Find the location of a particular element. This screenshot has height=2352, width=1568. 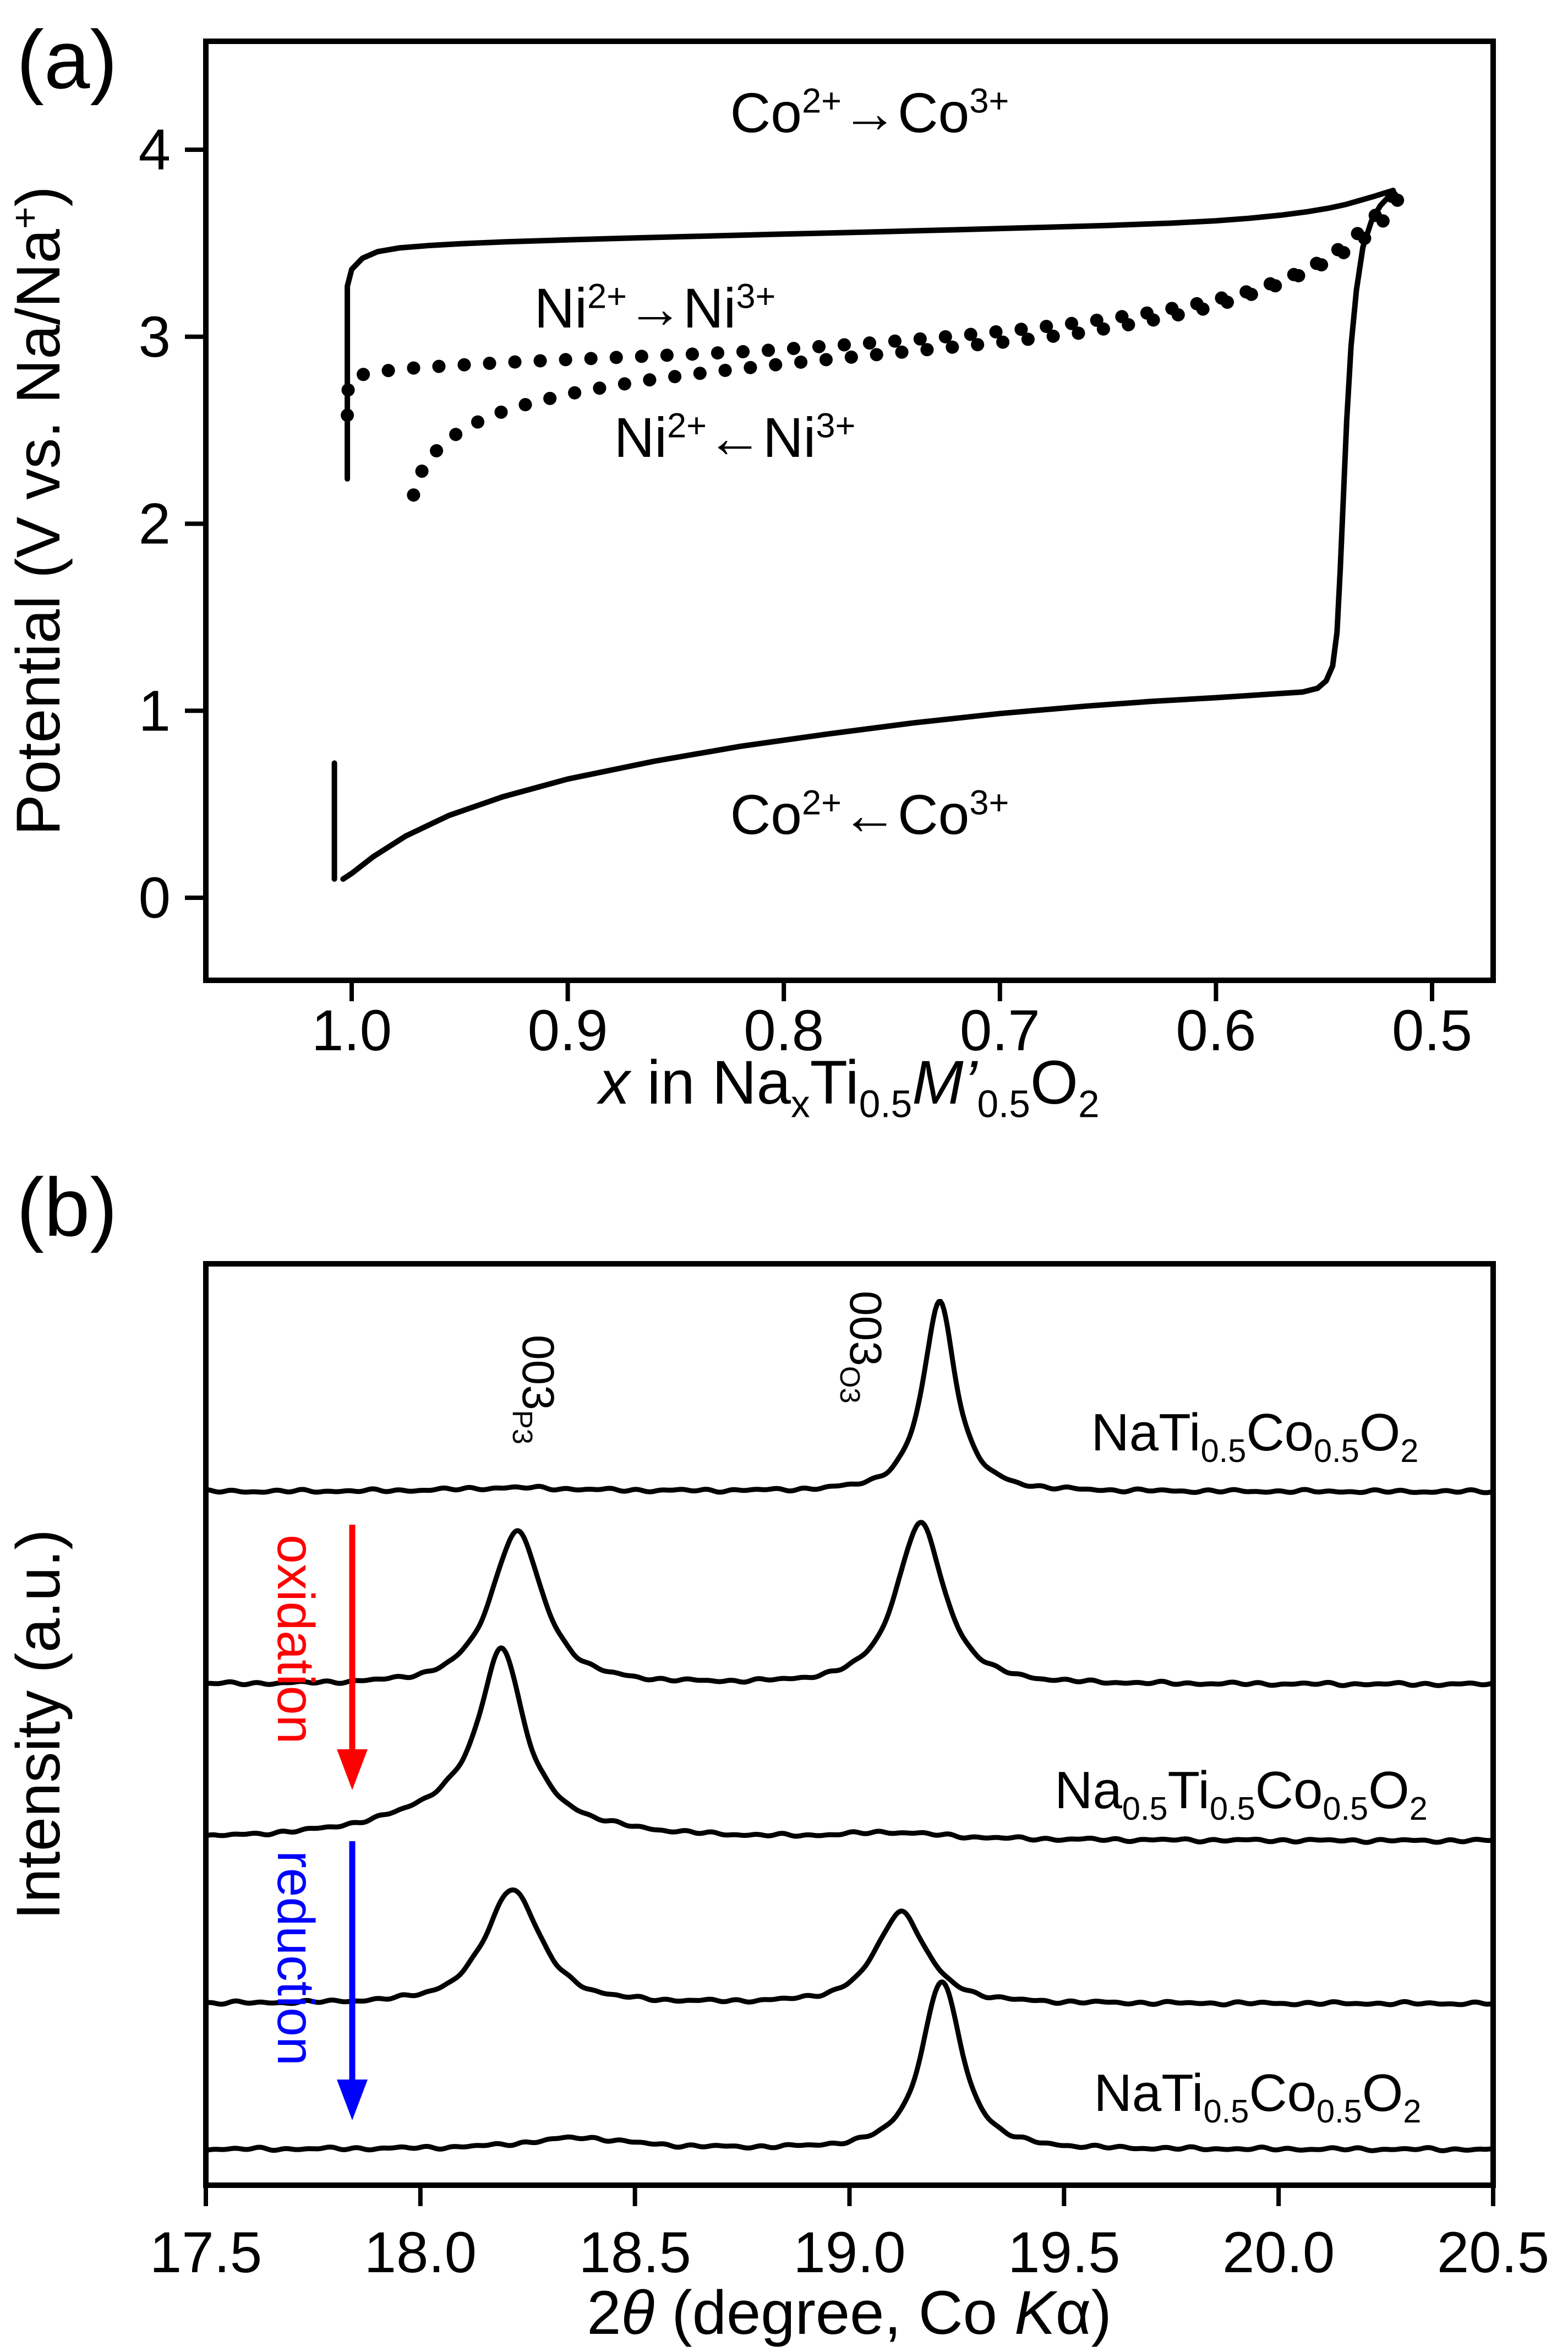

panel-b-x-tick-label: 17.5 is located at coordinates (206, 2252).